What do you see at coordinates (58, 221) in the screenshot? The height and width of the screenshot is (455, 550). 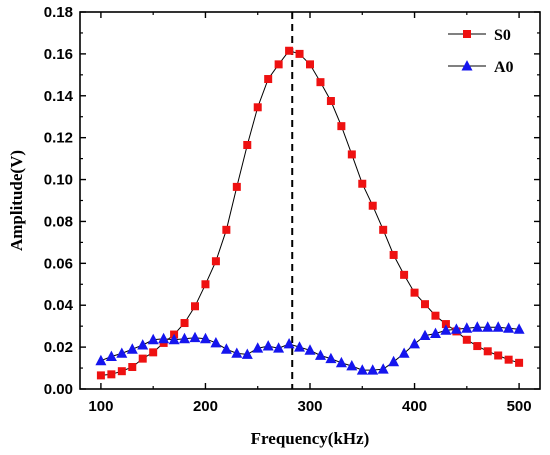 I see `y-tick-label: 0.08` at bounding box center [58, 221].